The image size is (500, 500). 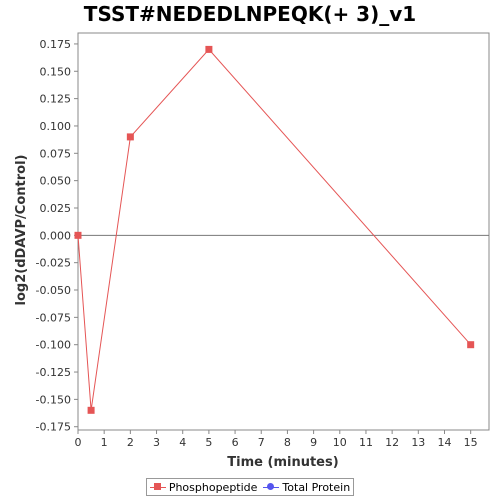 What do you see at coordinates (444, 442) in the screenshot?
I see `x-tick-label: 14` at bounding box center [444, 442].